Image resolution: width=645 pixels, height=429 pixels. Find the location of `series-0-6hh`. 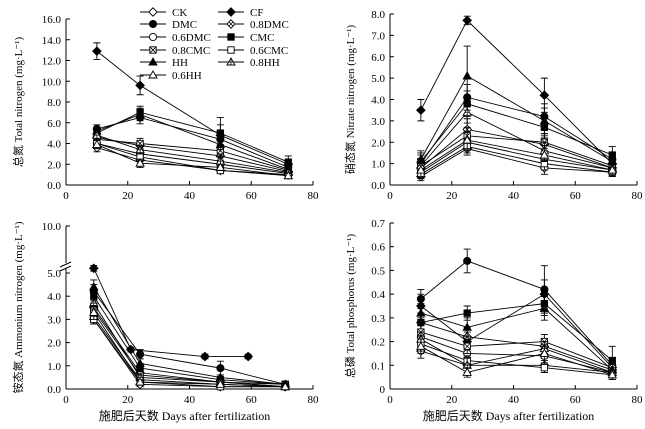

series-0-6hh is located at coordinates (517, 154).